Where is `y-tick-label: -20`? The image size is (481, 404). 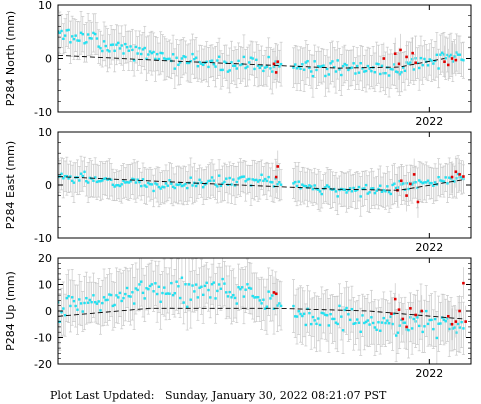
y-tick-label: -20 is located at coordinates (43, 364).